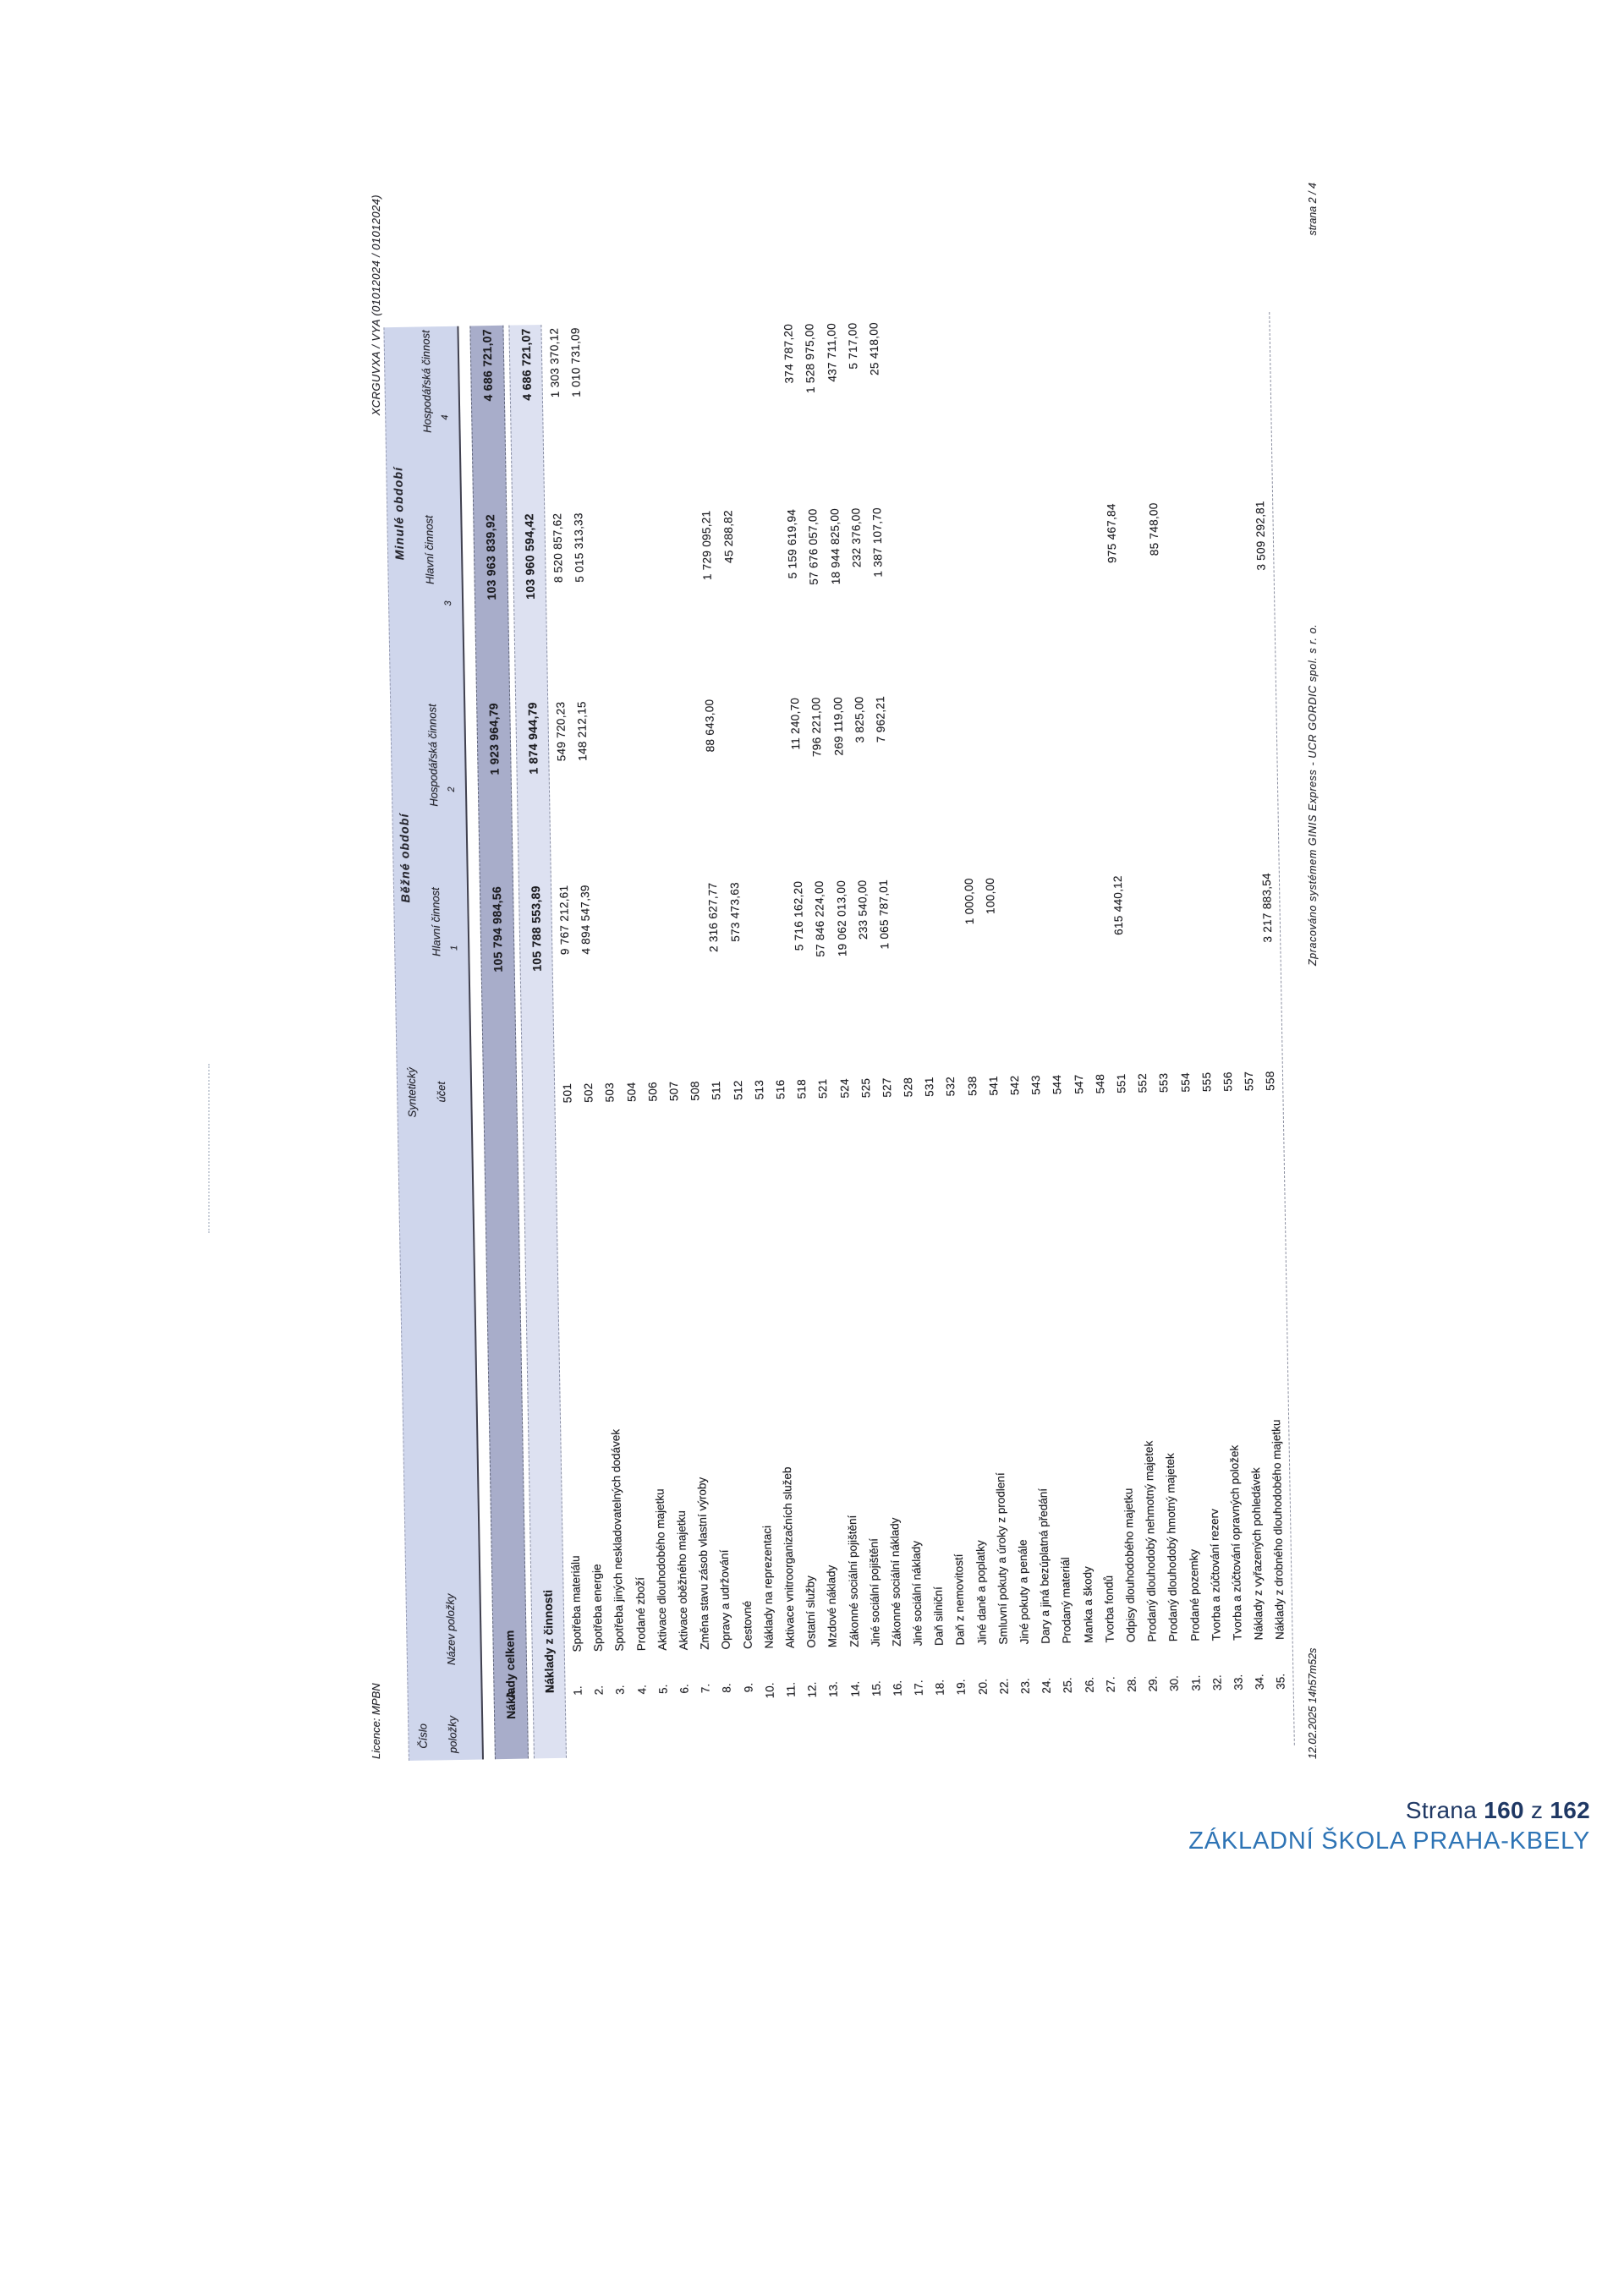 The height and width of the screenshot is (2296, 1624). Describe the element at coordinates (652, 1091) in the screenshot. I see `cell-account-number: 506` at that location.